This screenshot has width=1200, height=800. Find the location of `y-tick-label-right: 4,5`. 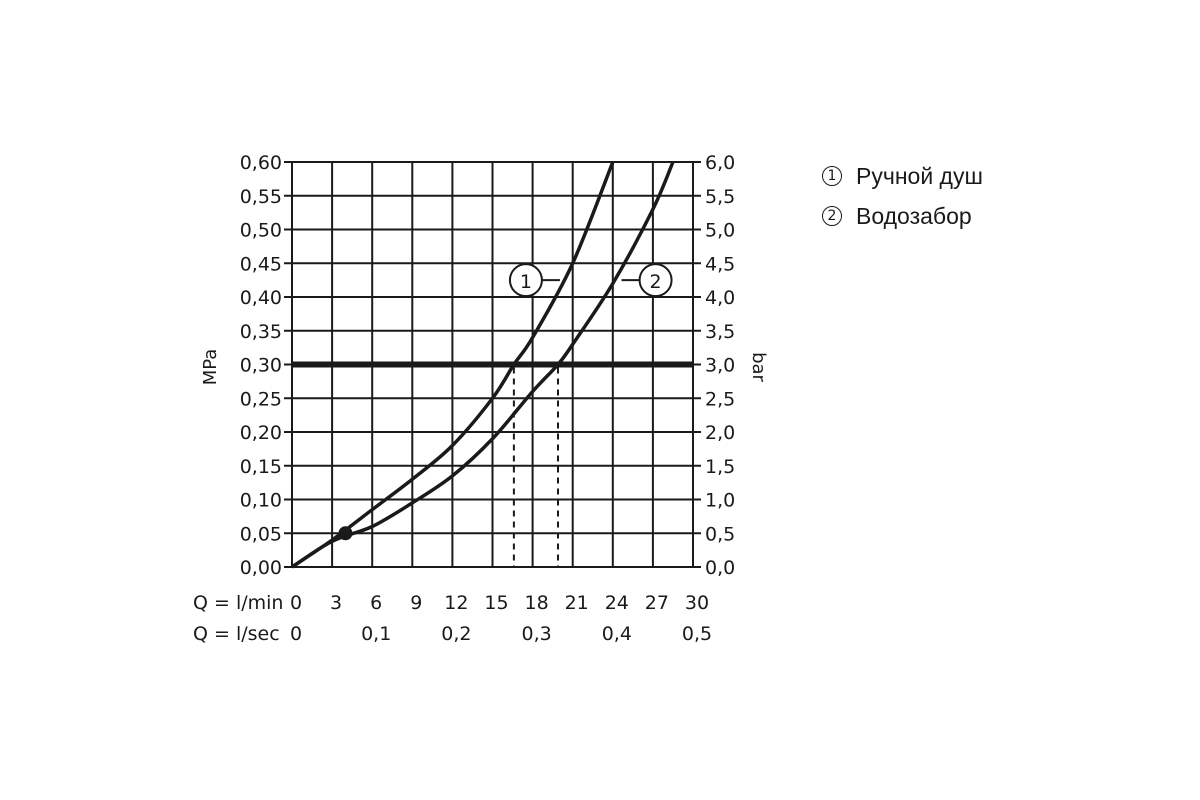

y-tick-label-right: 4,5 is located at coordinates (720, 264).